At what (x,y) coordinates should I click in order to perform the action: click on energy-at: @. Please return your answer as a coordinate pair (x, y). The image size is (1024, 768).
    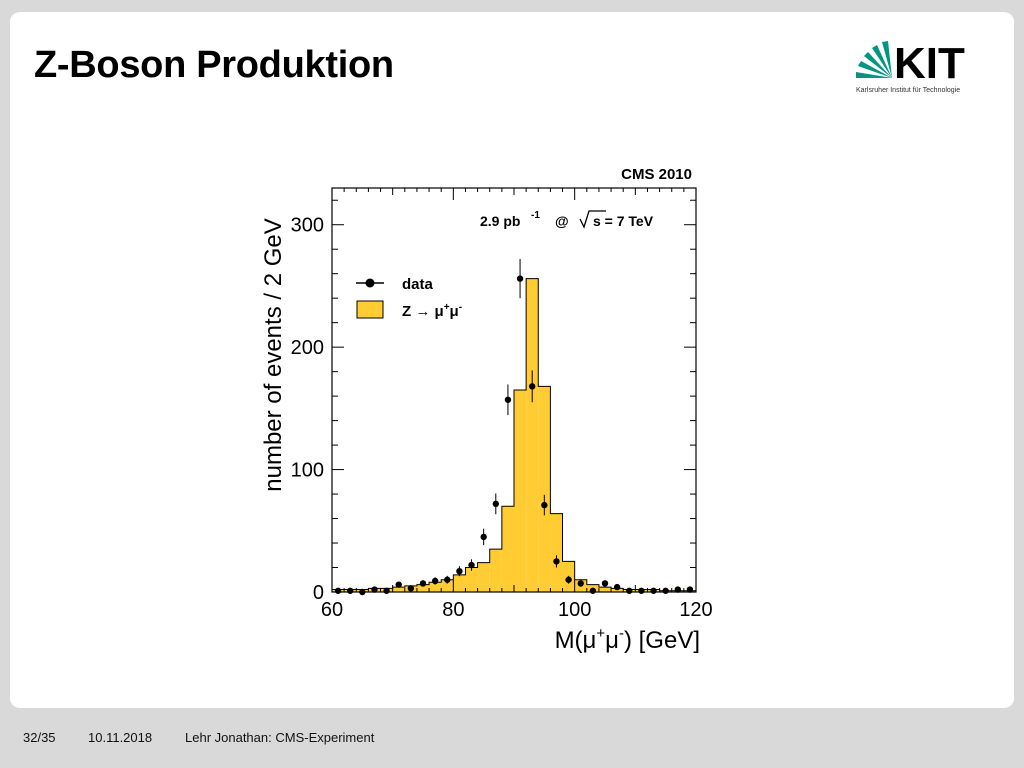
    Looking at the image, I should click on (562, 221).